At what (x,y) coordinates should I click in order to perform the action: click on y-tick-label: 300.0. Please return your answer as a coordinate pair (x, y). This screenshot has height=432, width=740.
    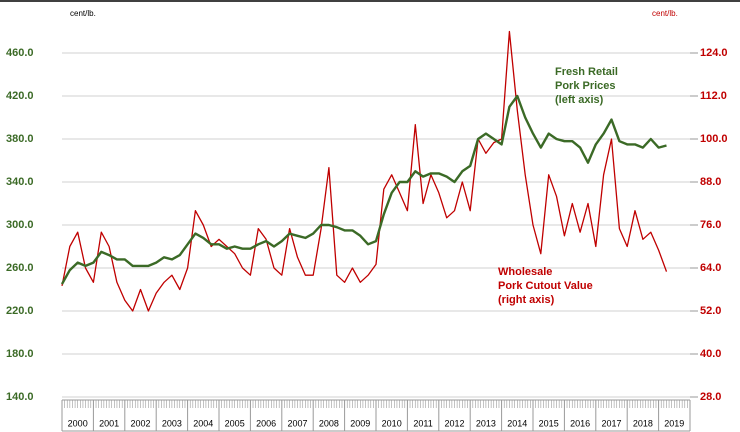
    Looking at the image, I should click on (20, 225).